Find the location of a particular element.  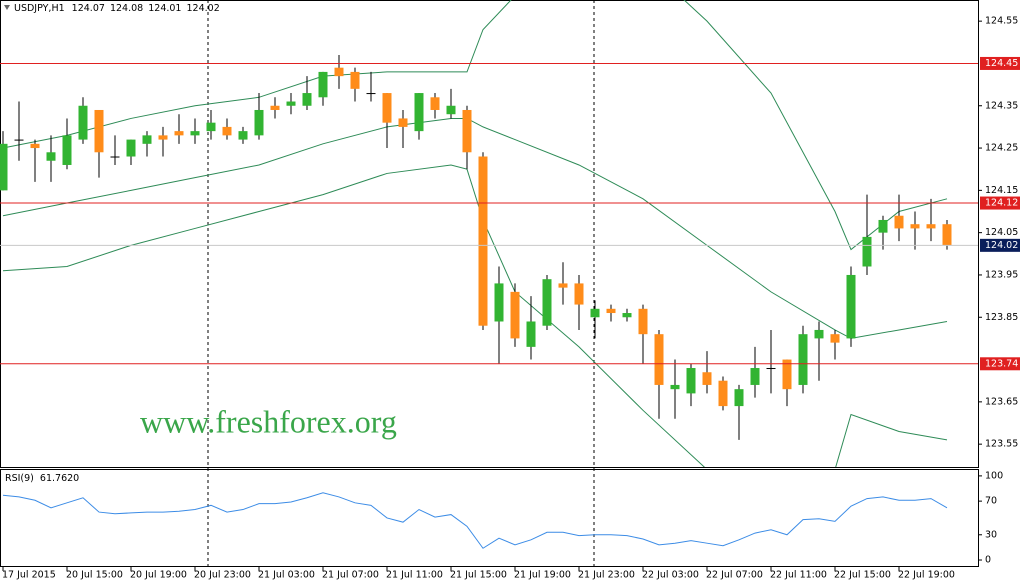

rsi-tick-label: 0 is located at coordinates (988, 560).